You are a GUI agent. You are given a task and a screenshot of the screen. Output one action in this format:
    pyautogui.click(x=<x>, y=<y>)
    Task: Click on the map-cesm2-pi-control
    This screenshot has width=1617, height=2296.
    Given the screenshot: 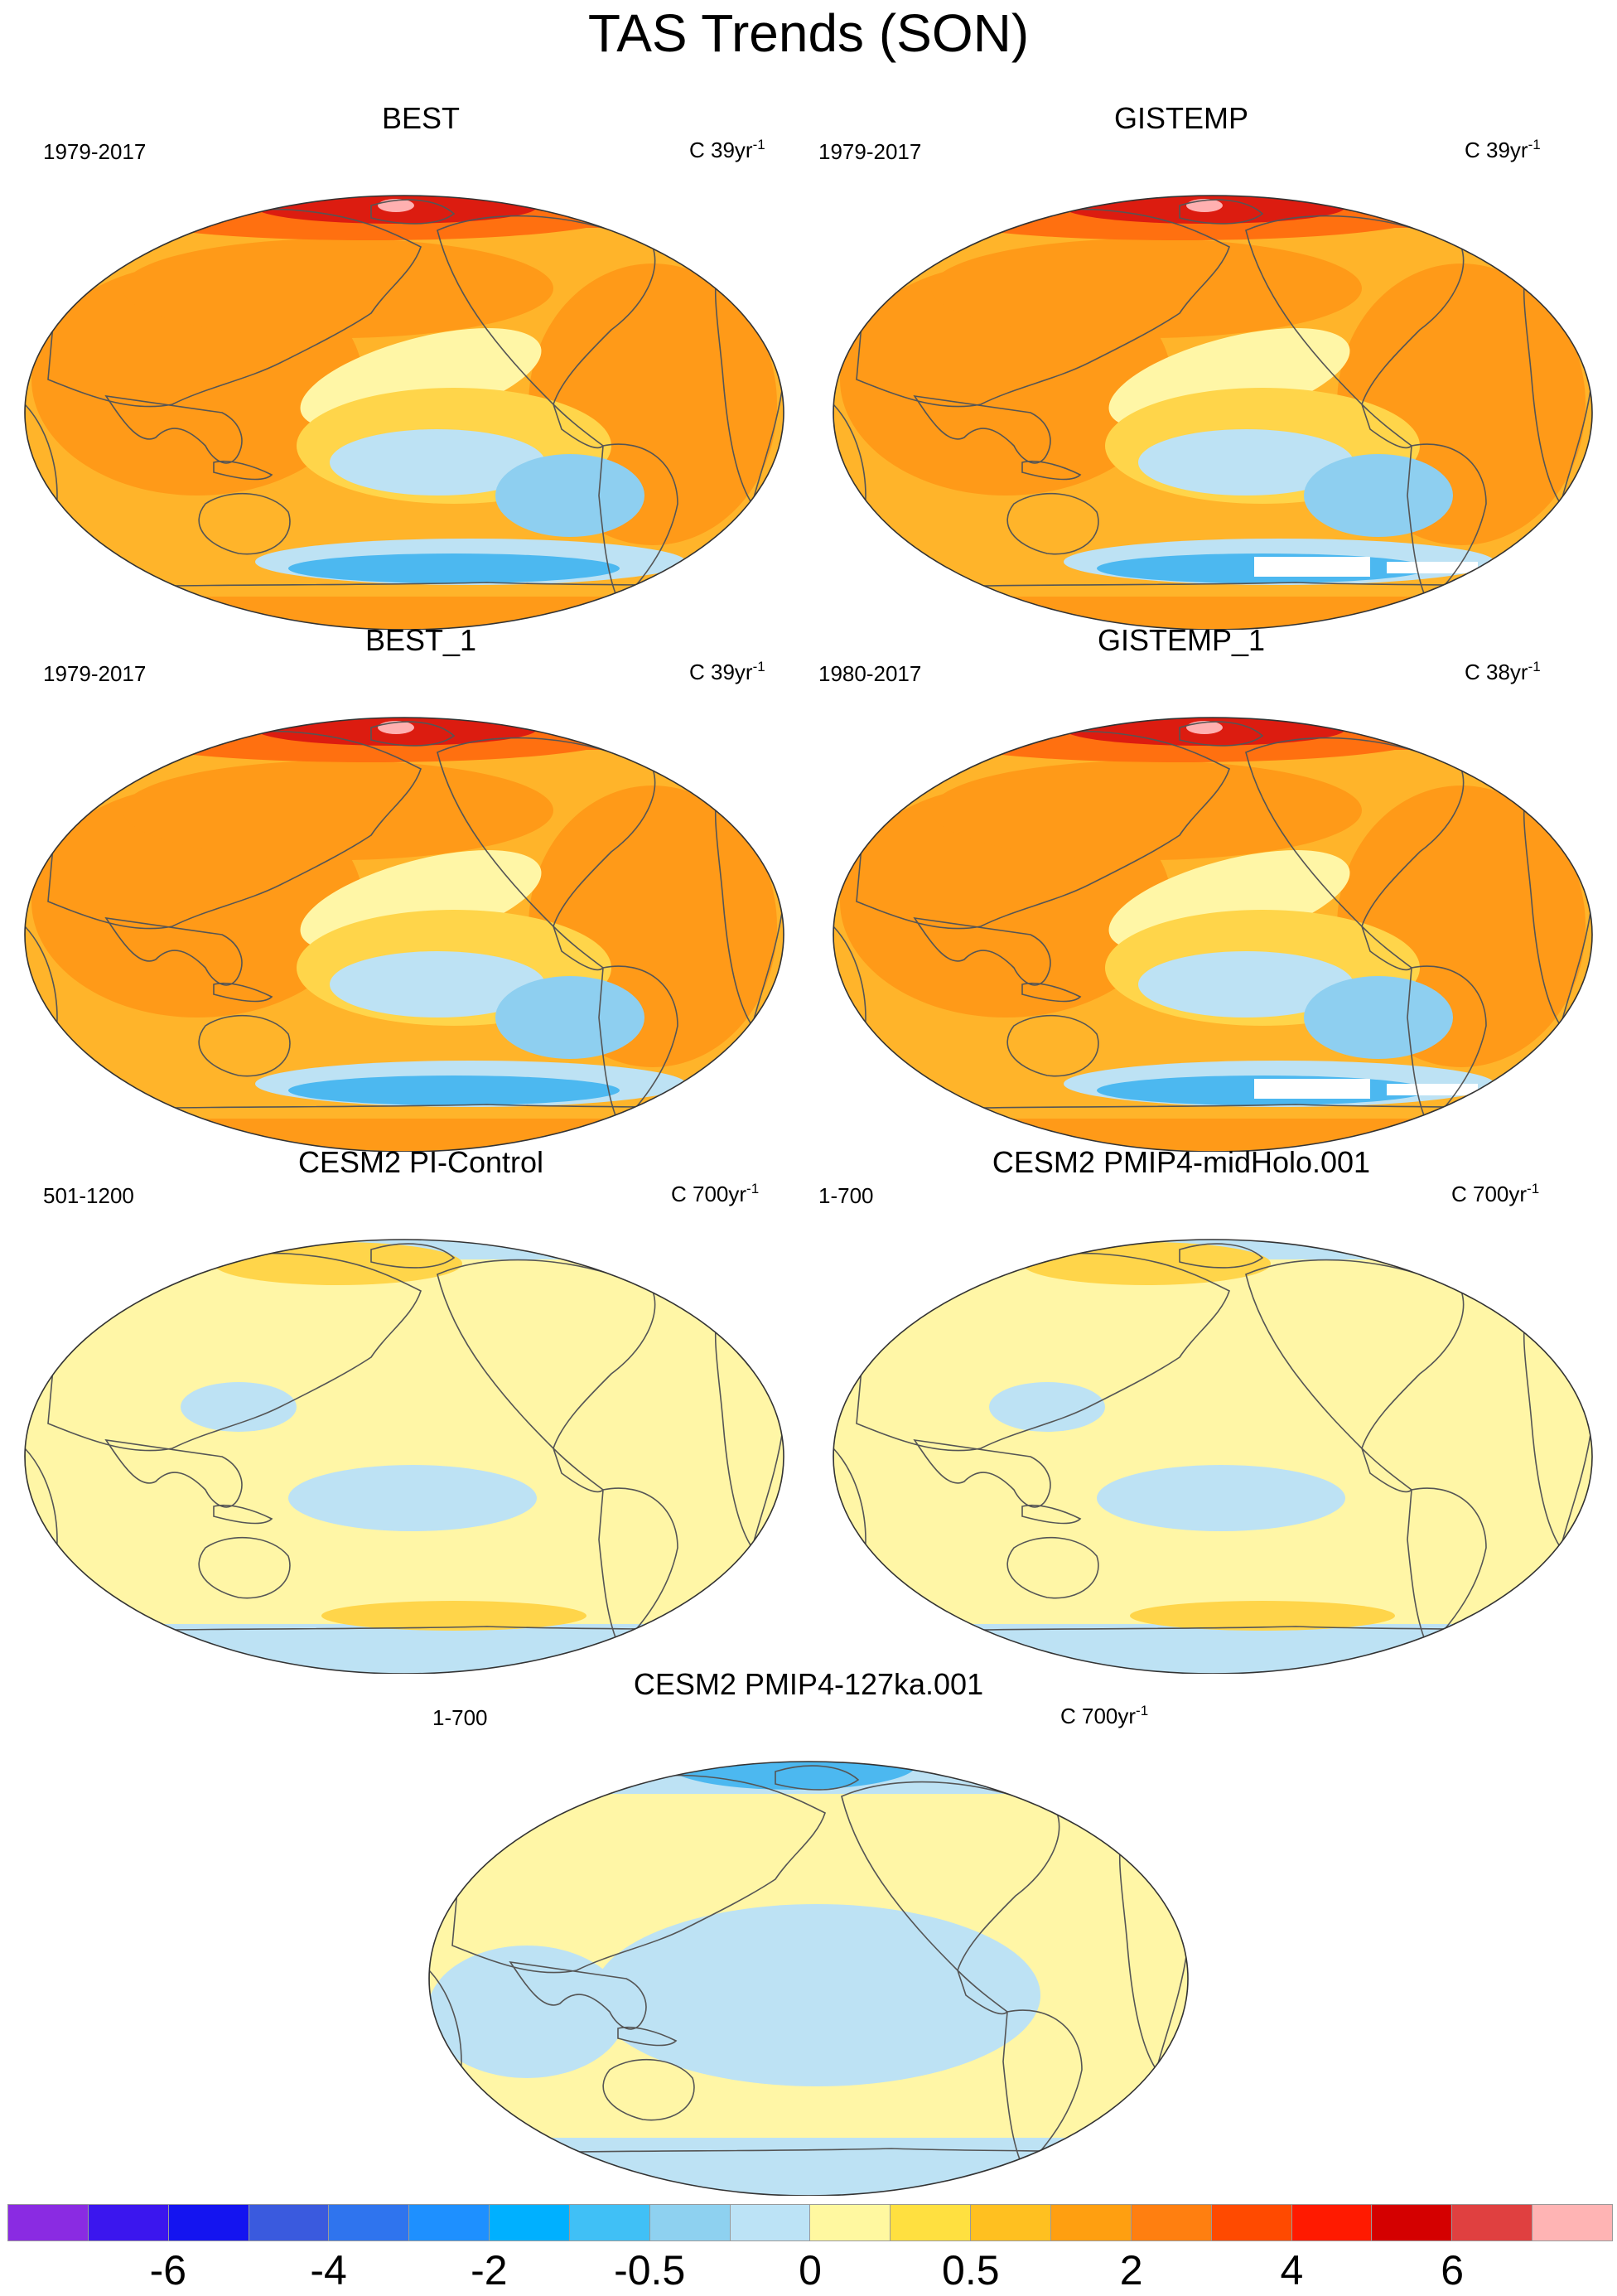 What is the action you would take?
    pyautogui.click(x=404, y=1457)
    